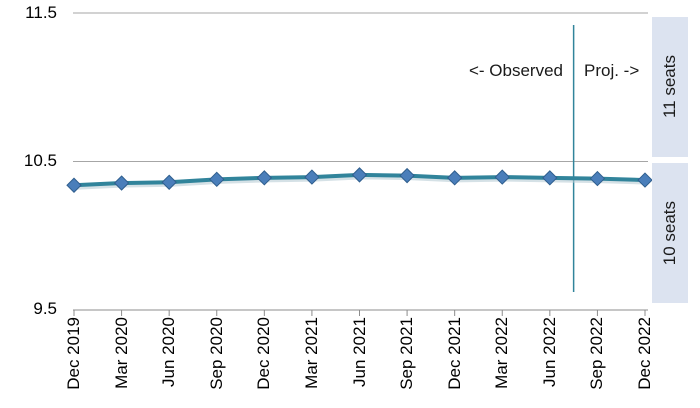 The image size is (700, 408). What do you see at coordinates (73, 353) in the screenshot?
I see `x-axis-label: Dec 2019` at bounding box center [73, 353].